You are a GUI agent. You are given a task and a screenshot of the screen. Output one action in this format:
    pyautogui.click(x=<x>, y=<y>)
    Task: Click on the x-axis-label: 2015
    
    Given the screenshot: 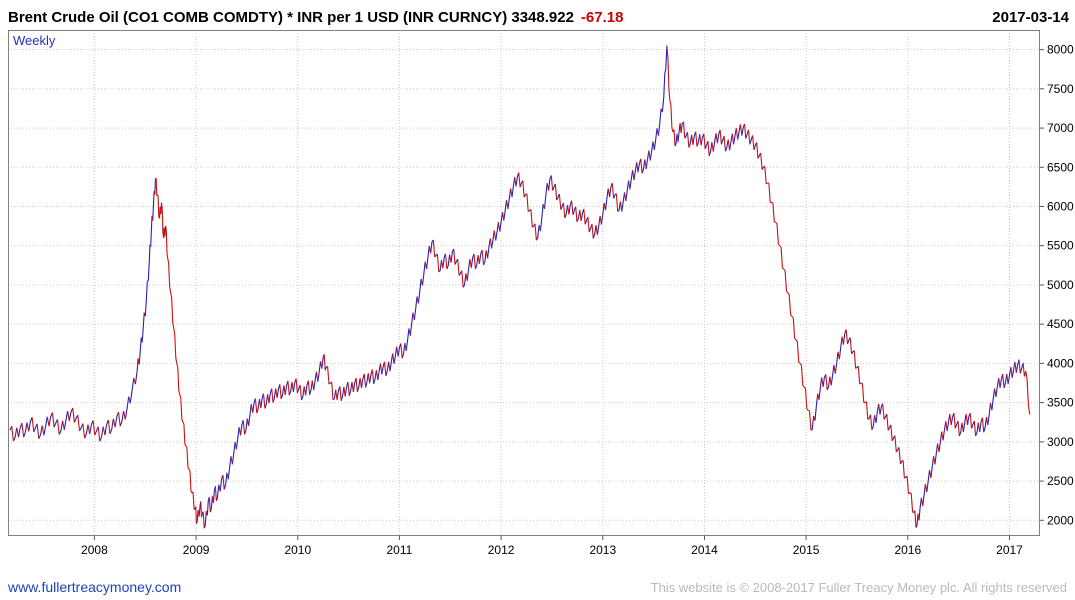 What is the action you would take?
    pyautogui.click(x=806, y=550)
    